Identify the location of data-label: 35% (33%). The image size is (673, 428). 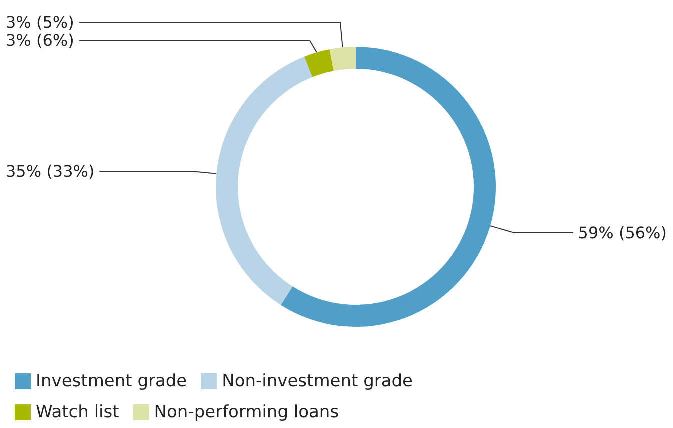
(50, 171).